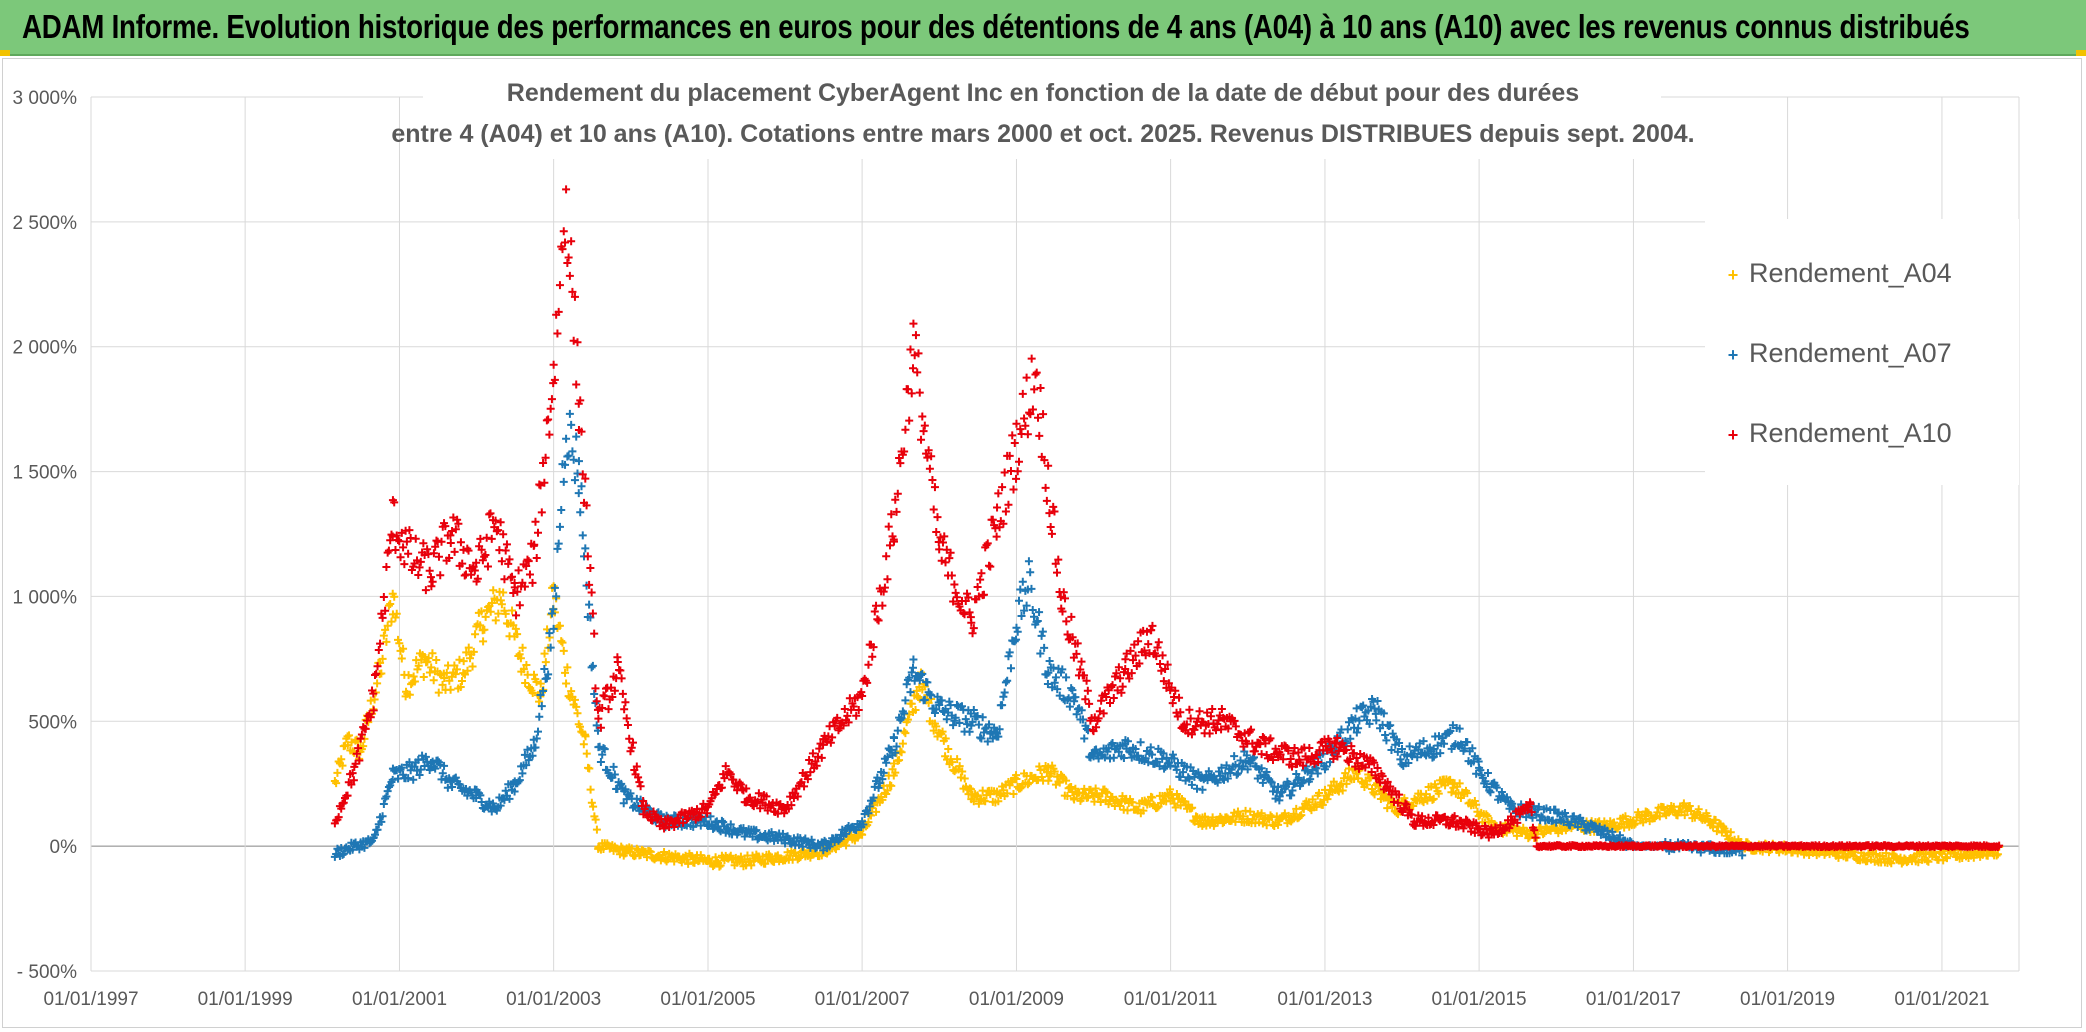 The height and width of the screenshot is (1032, 2086). I want to click on x-tick-label: 01/01/2007, so click(862, 999).